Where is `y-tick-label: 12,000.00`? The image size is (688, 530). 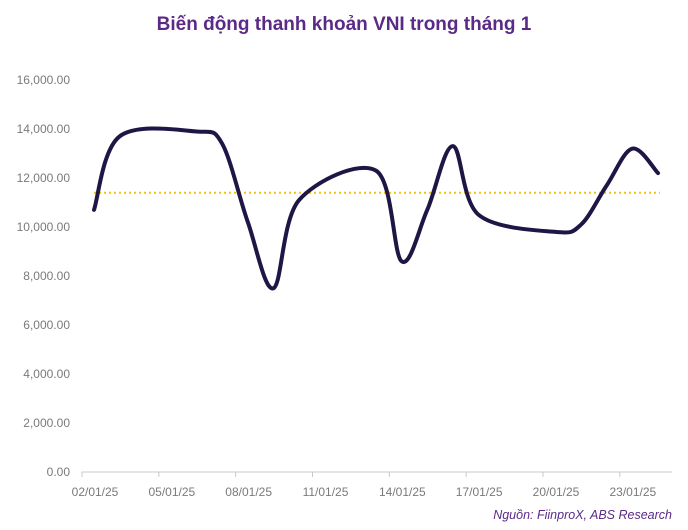
y-tick-label: 12,000.00 is located at coordinates (44, 178).